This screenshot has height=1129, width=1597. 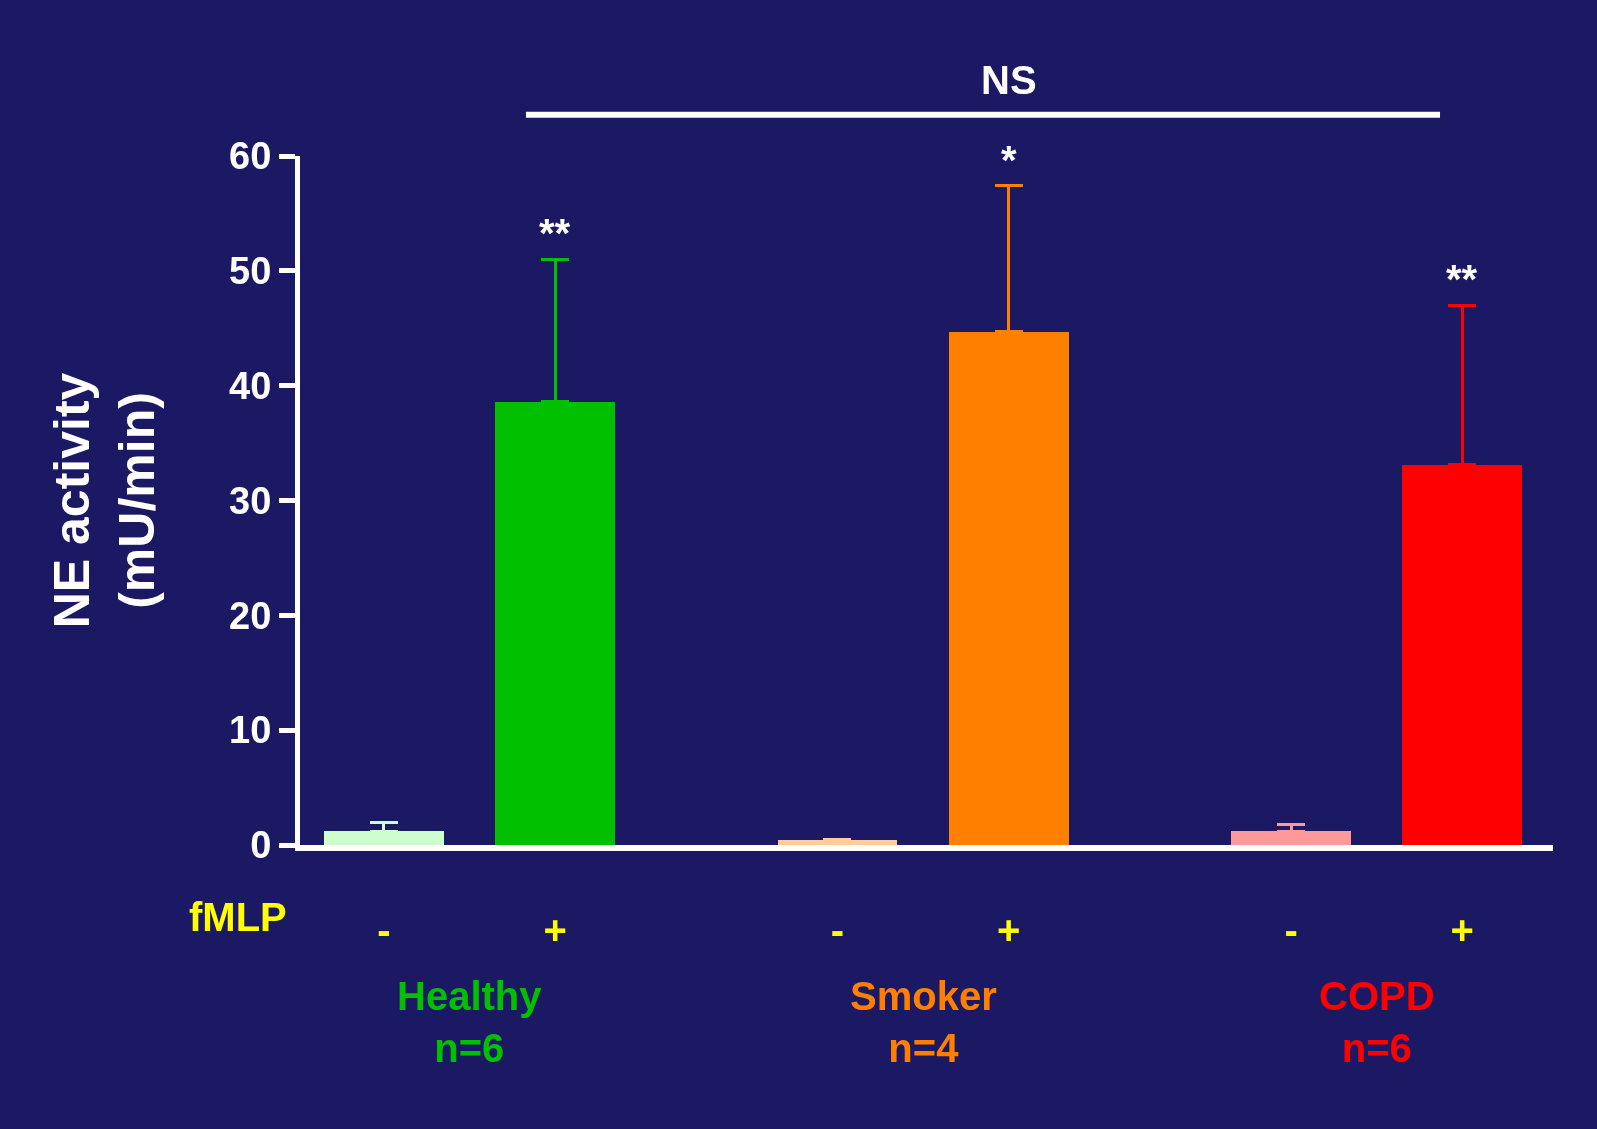 I want to click on y-tick-label: 40, so click(x=250, y=385).